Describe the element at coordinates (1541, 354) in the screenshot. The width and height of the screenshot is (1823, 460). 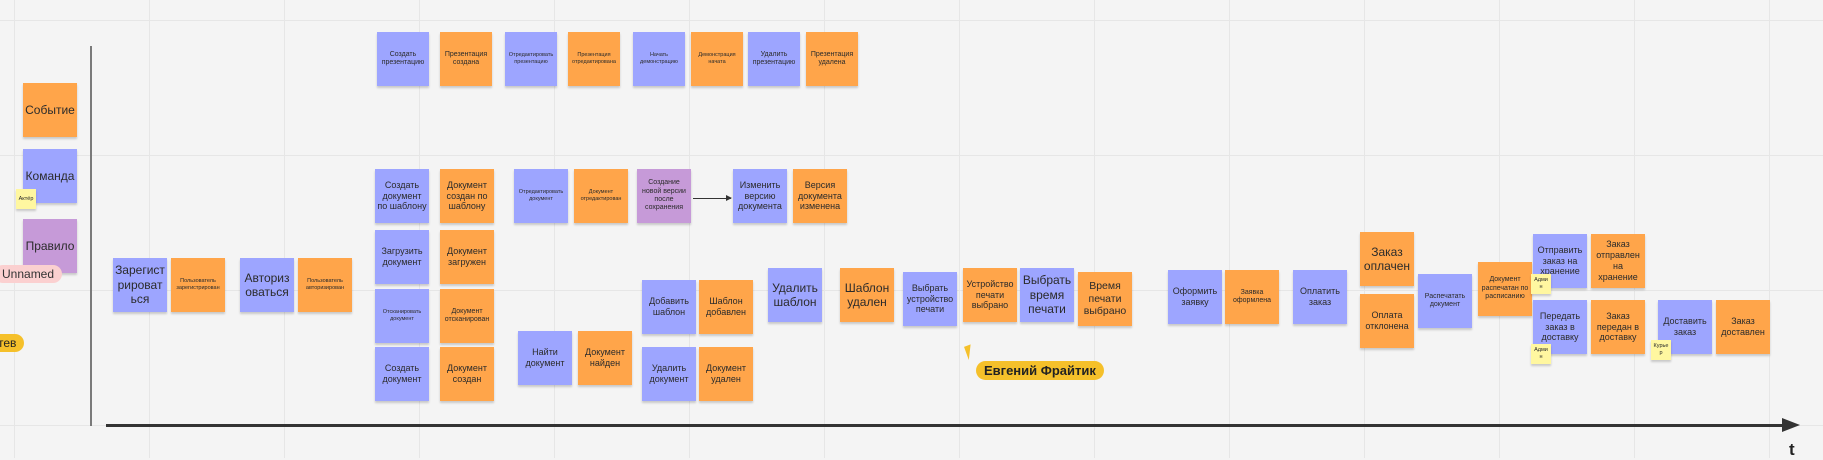
I see `actor-admin-2: Админ` at that location.